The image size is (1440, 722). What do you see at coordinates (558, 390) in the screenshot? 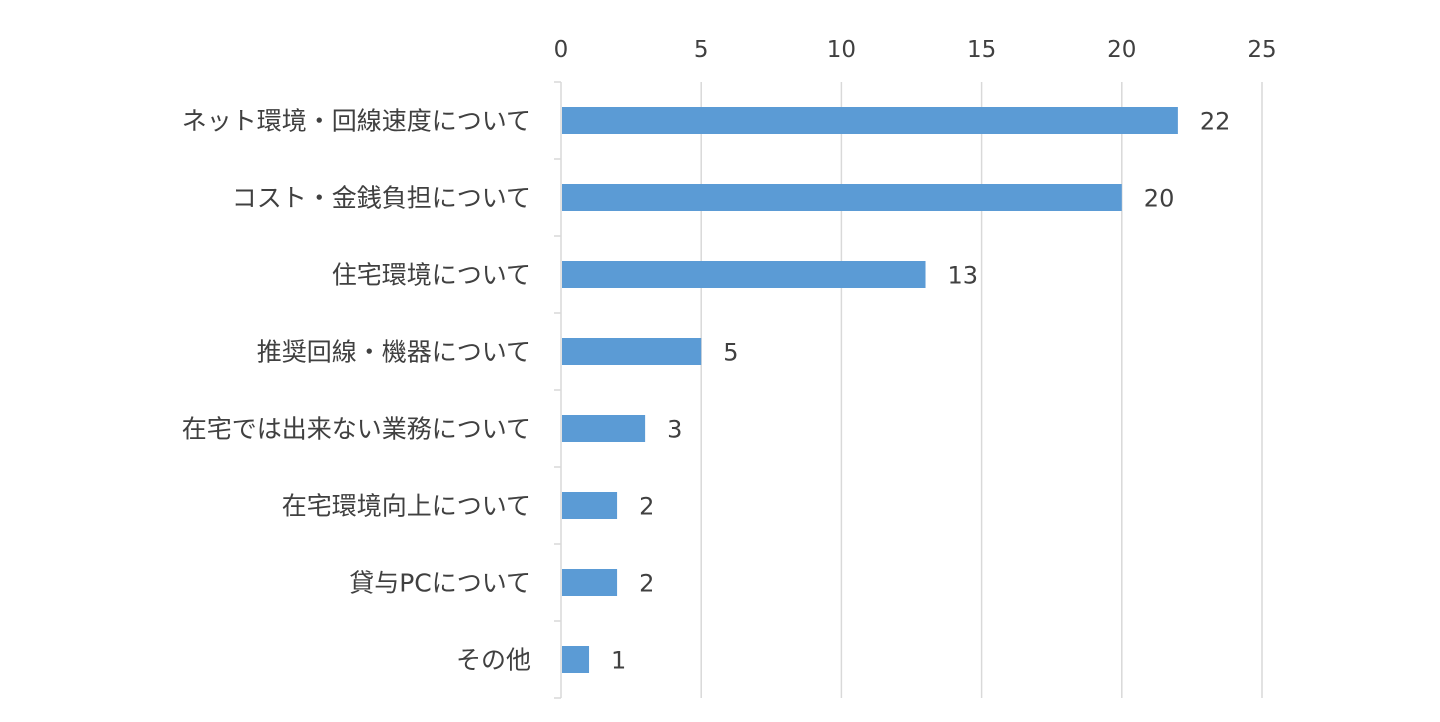
I see `category-axis` at bounding box center [558, 390].